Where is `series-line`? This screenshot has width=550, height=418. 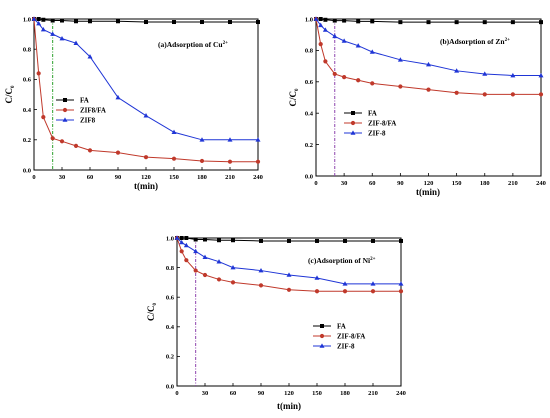 series-line is located at coordinates (428, 47).